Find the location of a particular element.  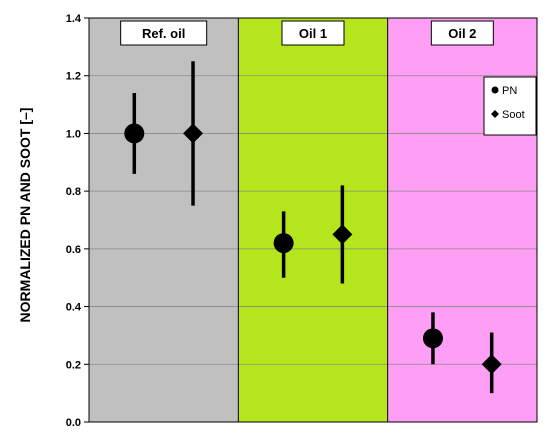

group-title: Oil 1 is located at coordinates (313, 33).